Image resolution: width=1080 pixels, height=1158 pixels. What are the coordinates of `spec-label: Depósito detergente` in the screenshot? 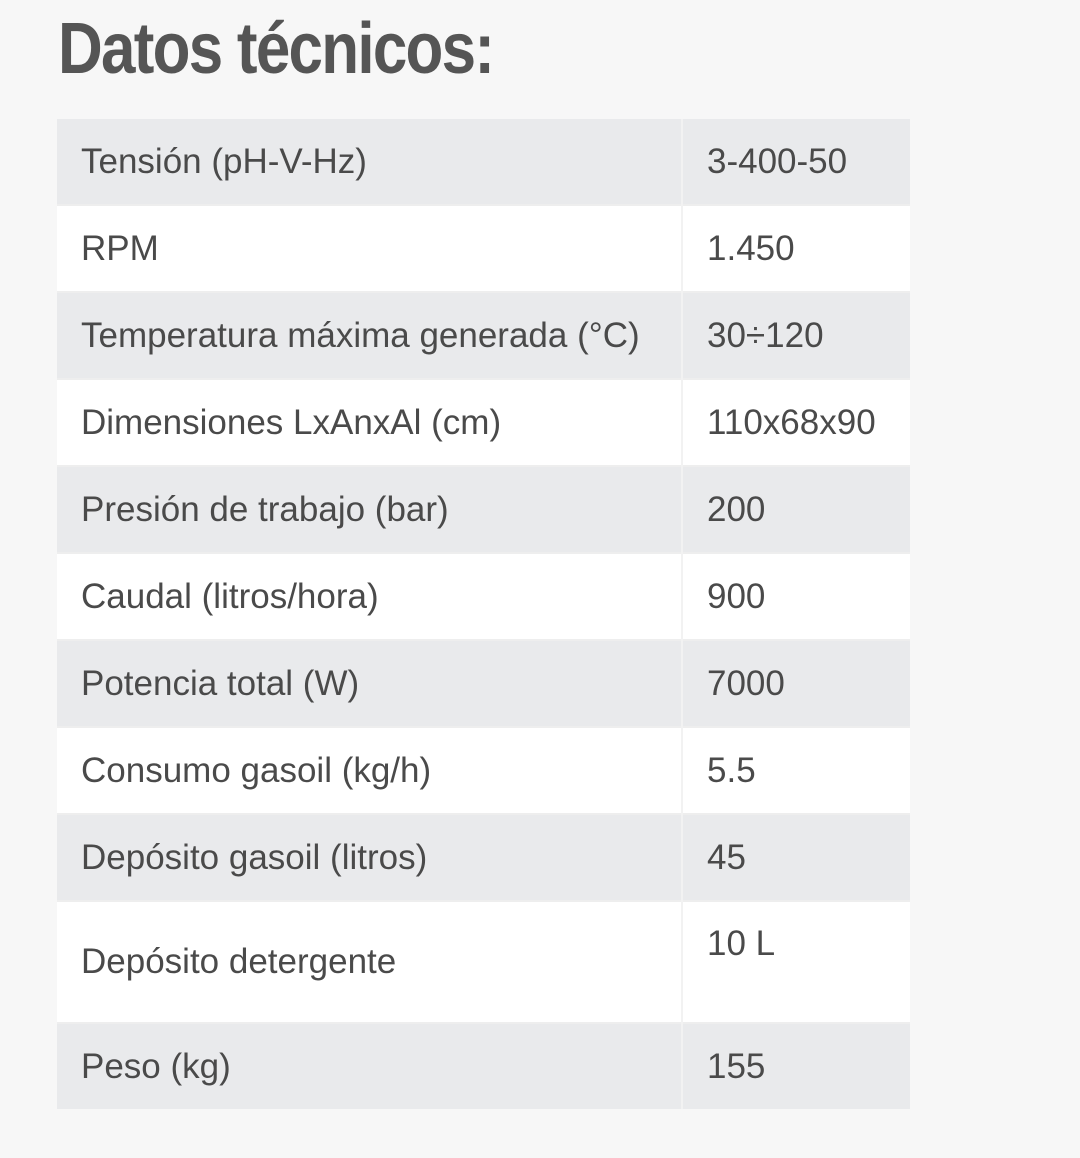 It's located at (370, 961).